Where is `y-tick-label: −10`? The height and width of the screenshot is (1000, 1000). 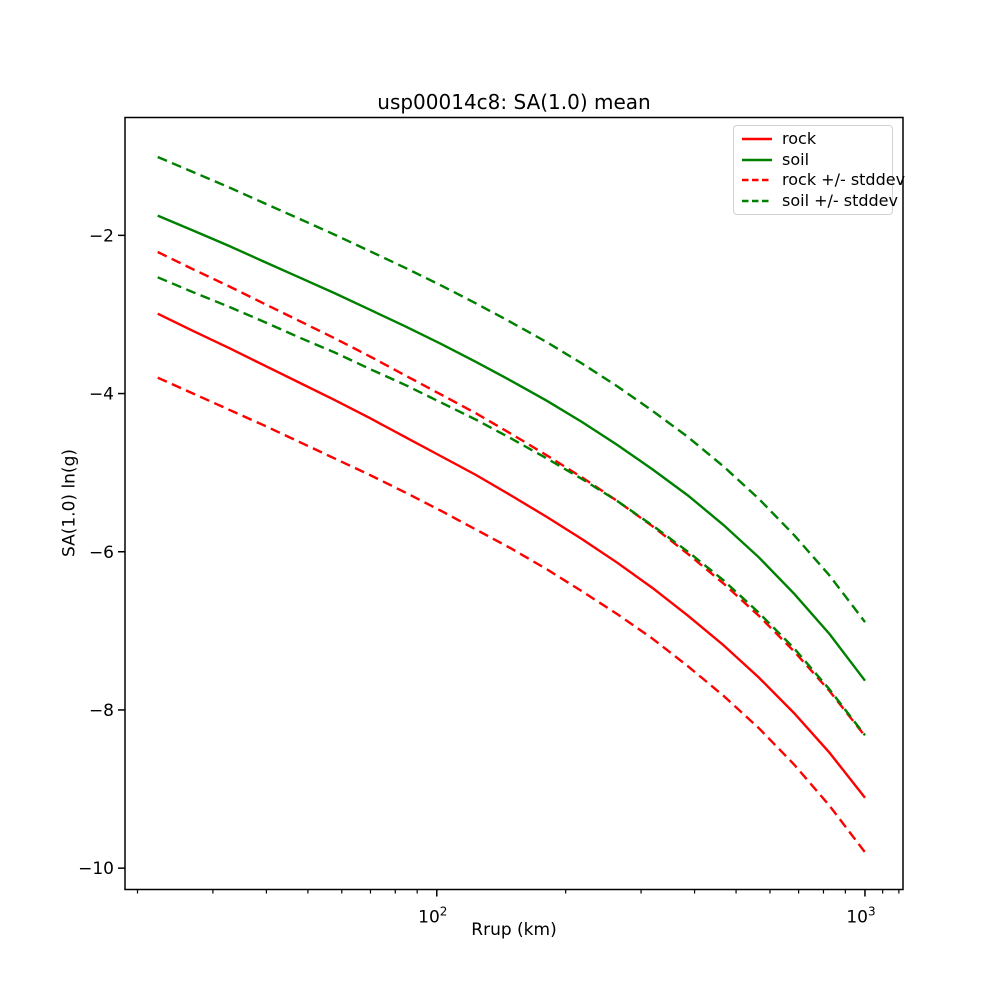
y-tick-label: −10 is located at coordinates (96, 869).